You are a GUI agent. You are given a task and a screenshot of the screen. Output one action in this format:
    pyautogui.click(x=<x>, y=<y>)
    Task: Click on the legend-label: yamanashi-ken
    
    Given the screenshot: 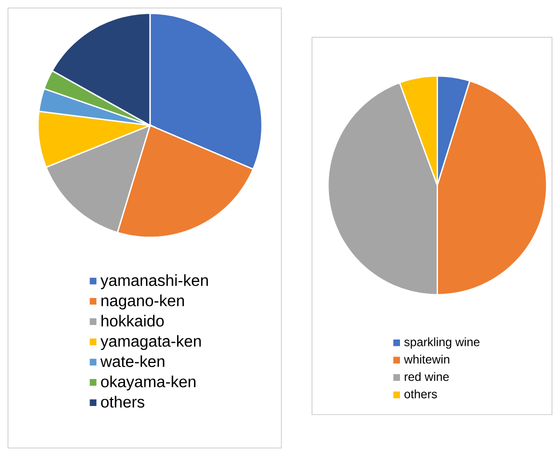 What is the action you would take?
    pyautogui.click(x=154, y=282)
    